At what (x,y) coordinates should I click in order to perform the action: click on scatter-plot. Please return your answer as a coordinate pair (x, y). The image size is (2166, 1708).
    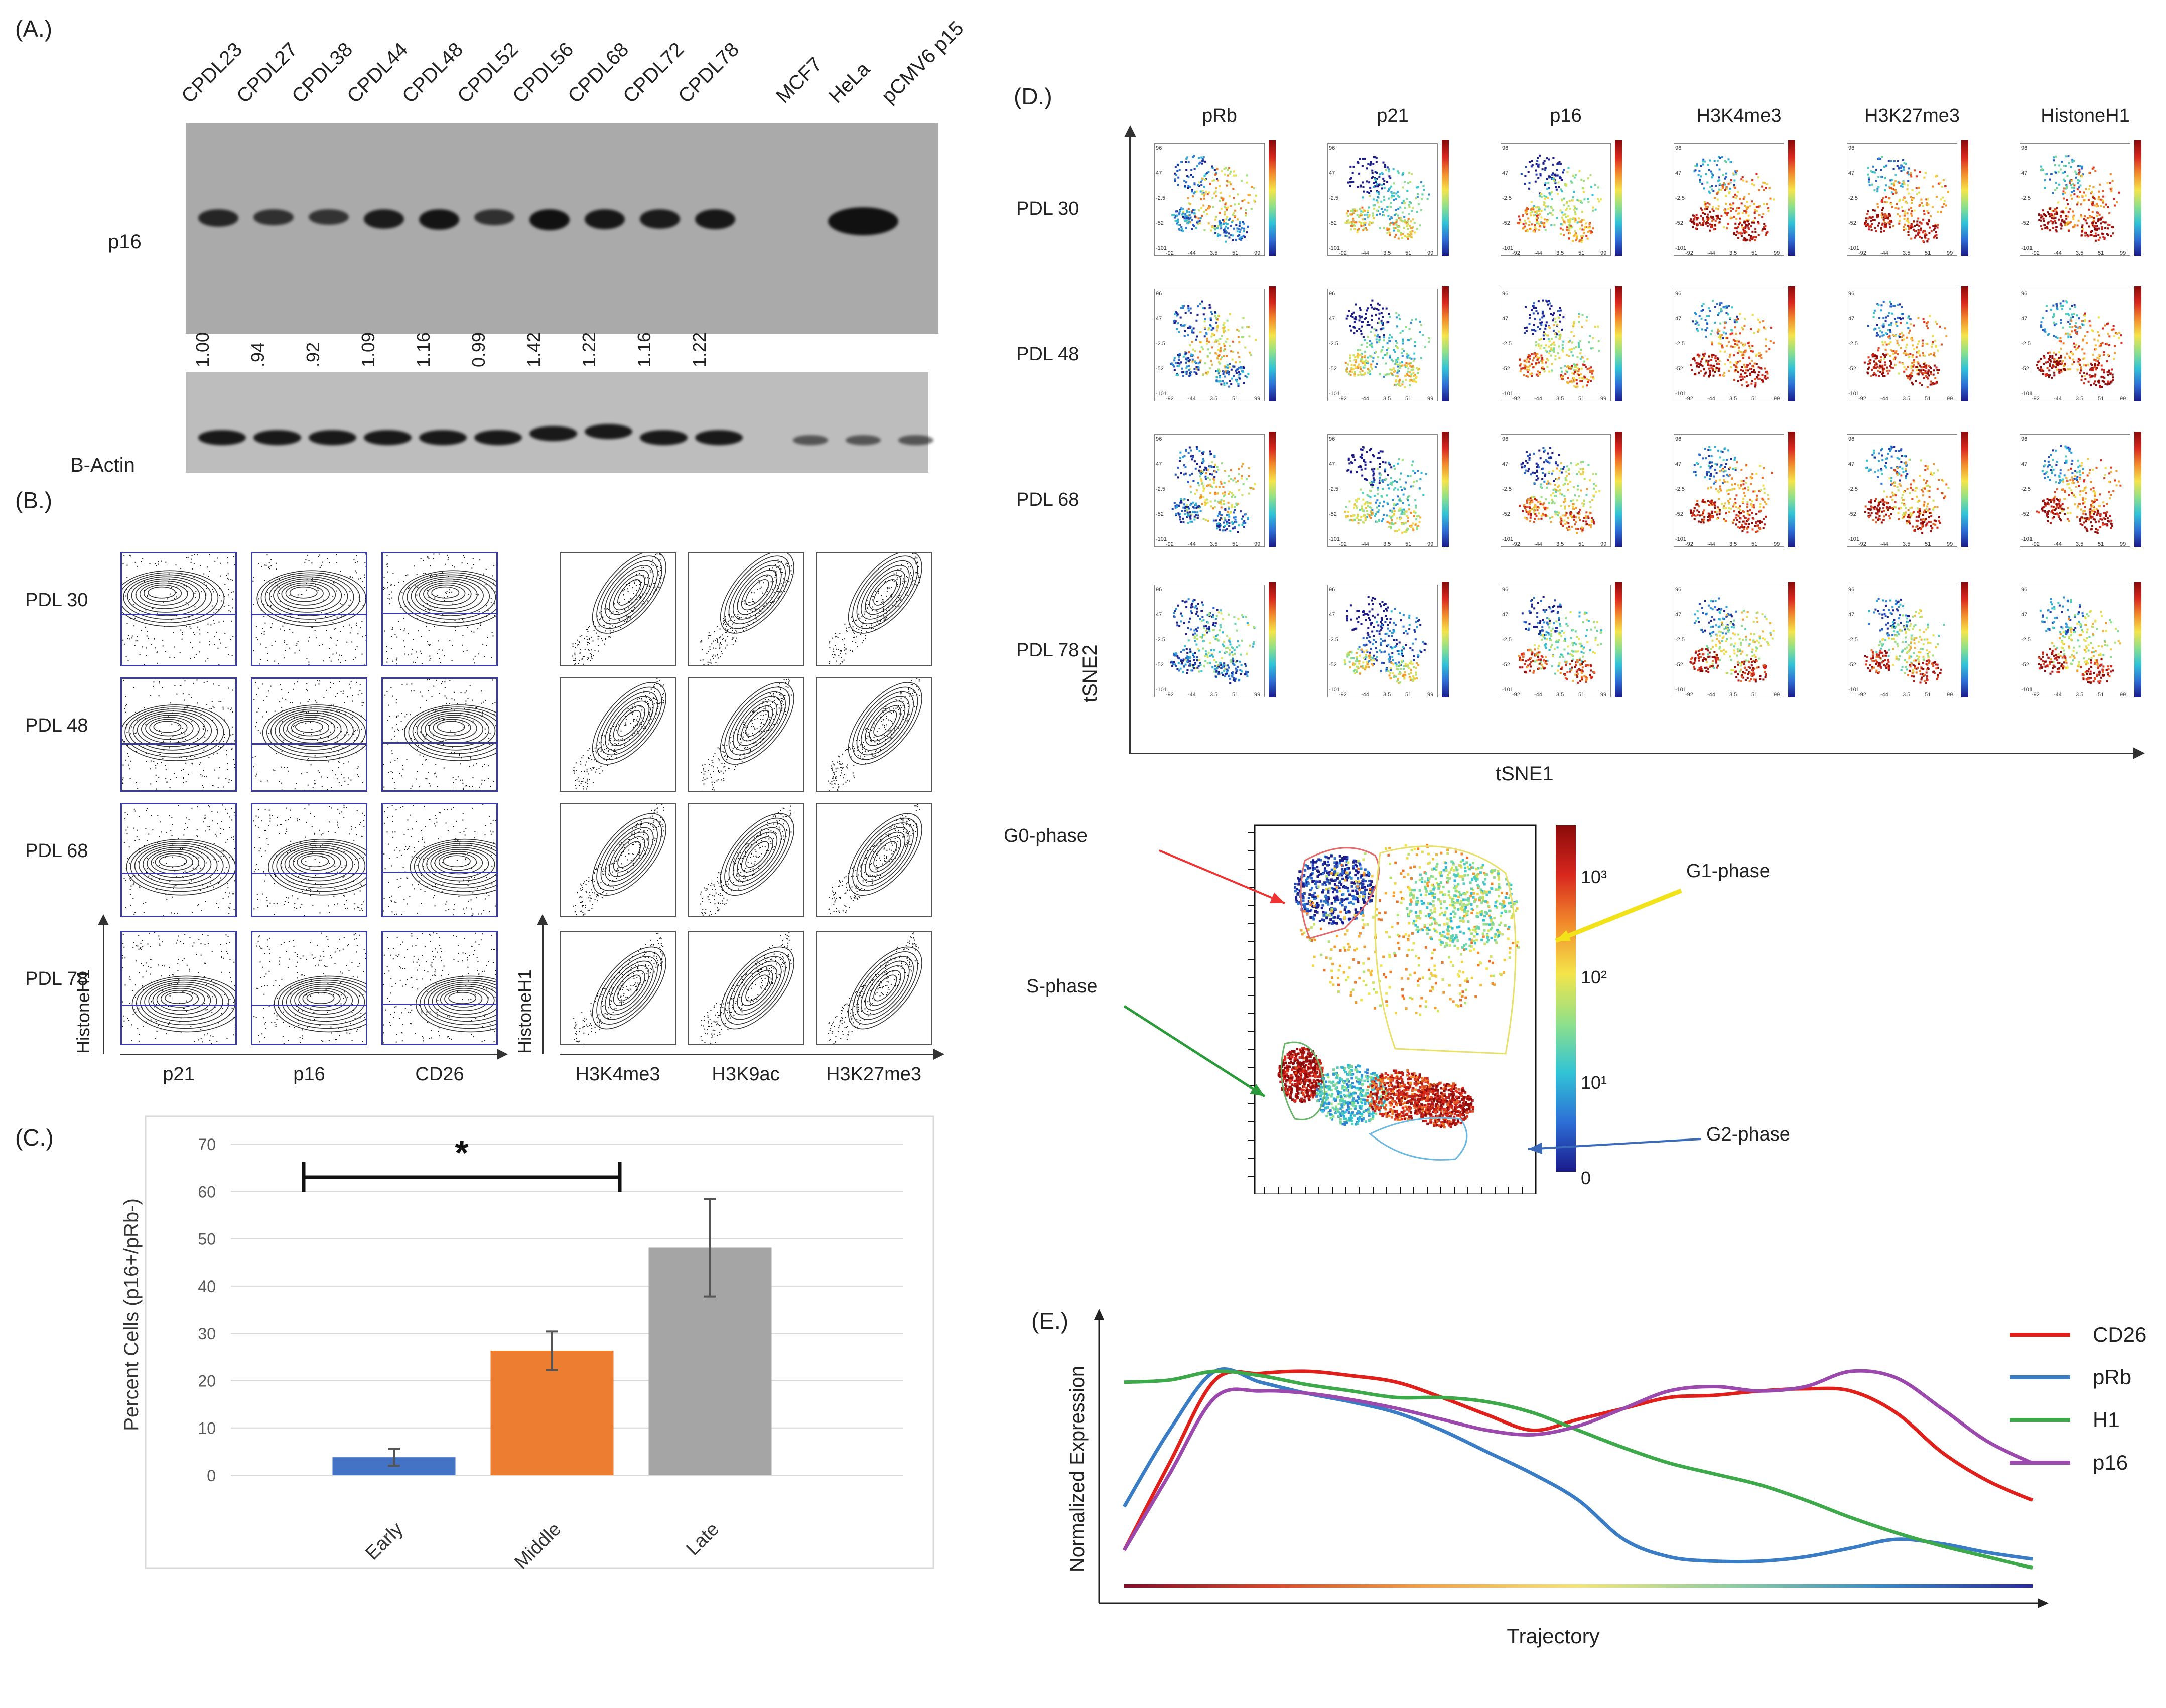
    Looking at the image, I should click on (875, 859).